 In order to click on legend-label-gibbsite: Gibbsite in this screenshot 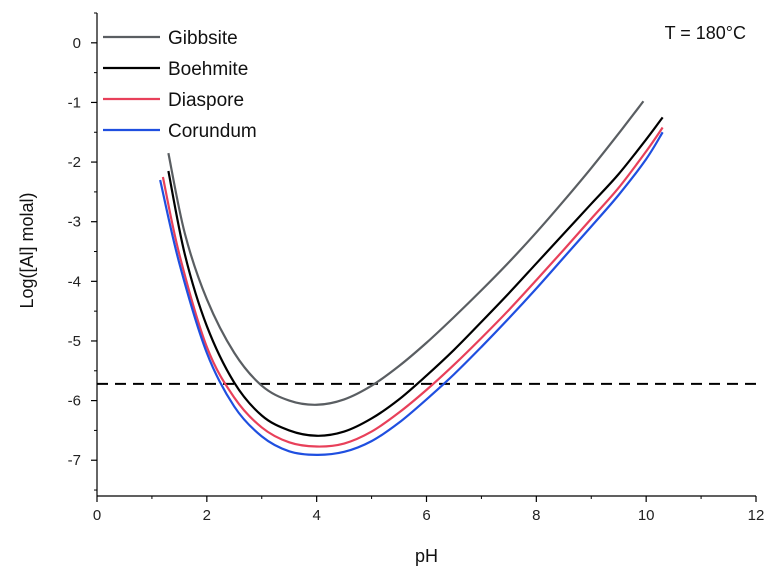, I will do `click(203, 38)`.